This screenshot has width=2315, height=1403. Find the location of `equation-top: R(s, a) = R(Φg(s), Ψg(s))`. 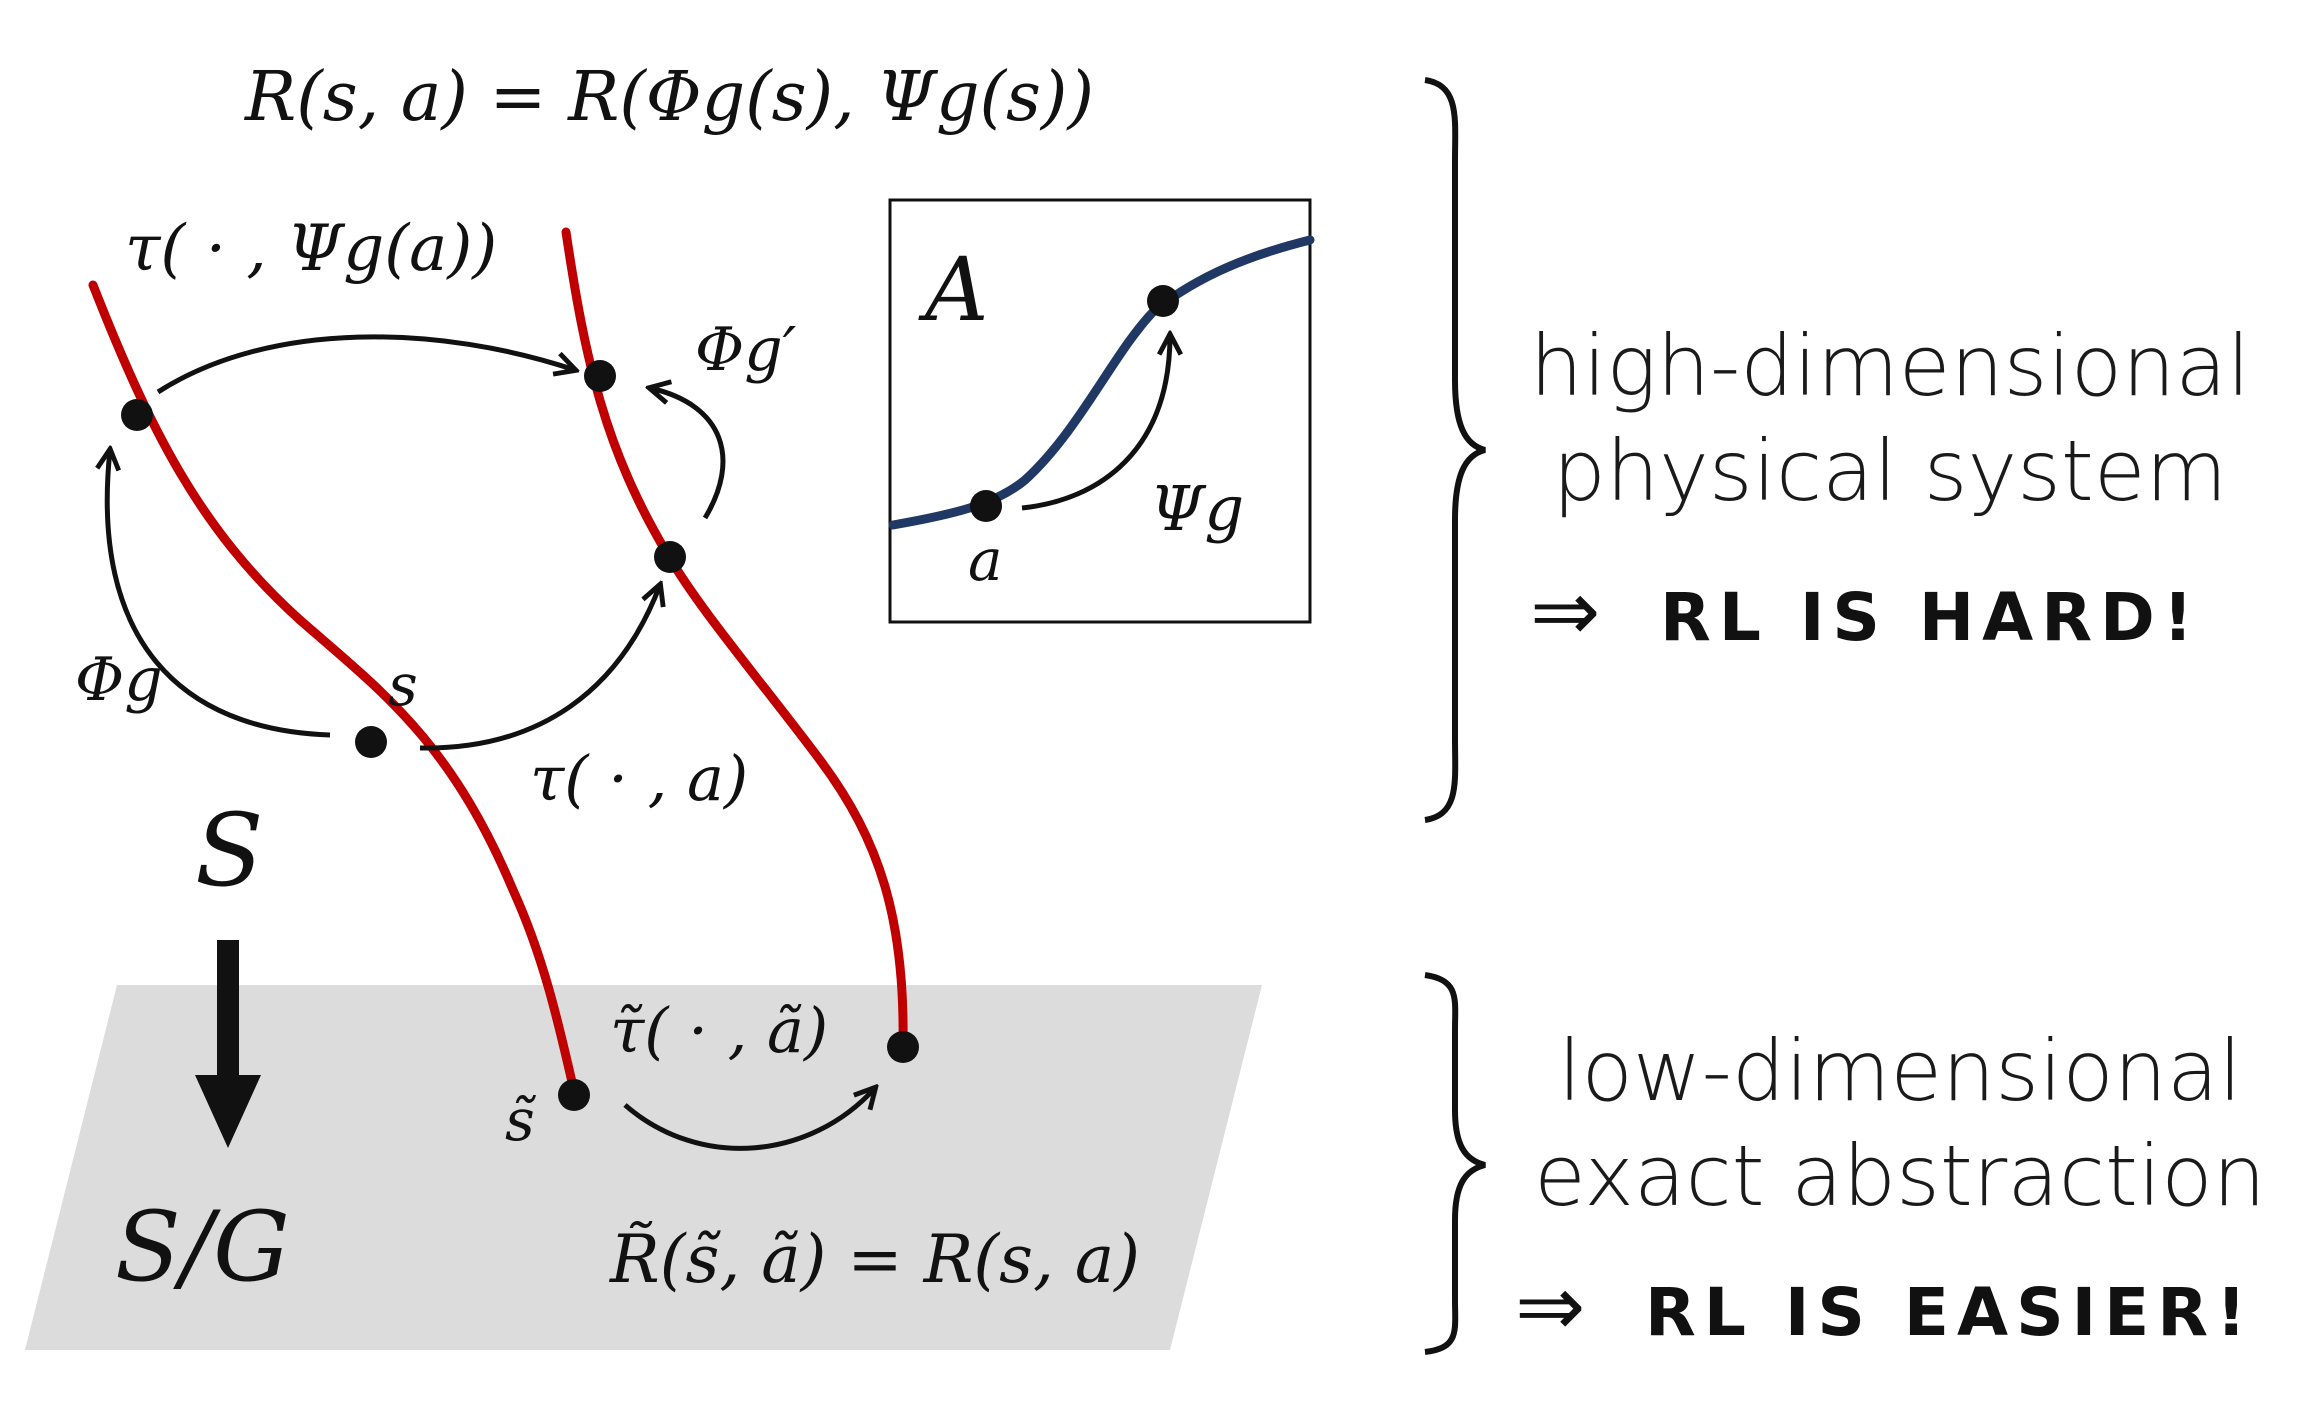

equation-top: R(s, a) = R(Φg(s), Ψg(s)) is located at coordinates (668, 97).